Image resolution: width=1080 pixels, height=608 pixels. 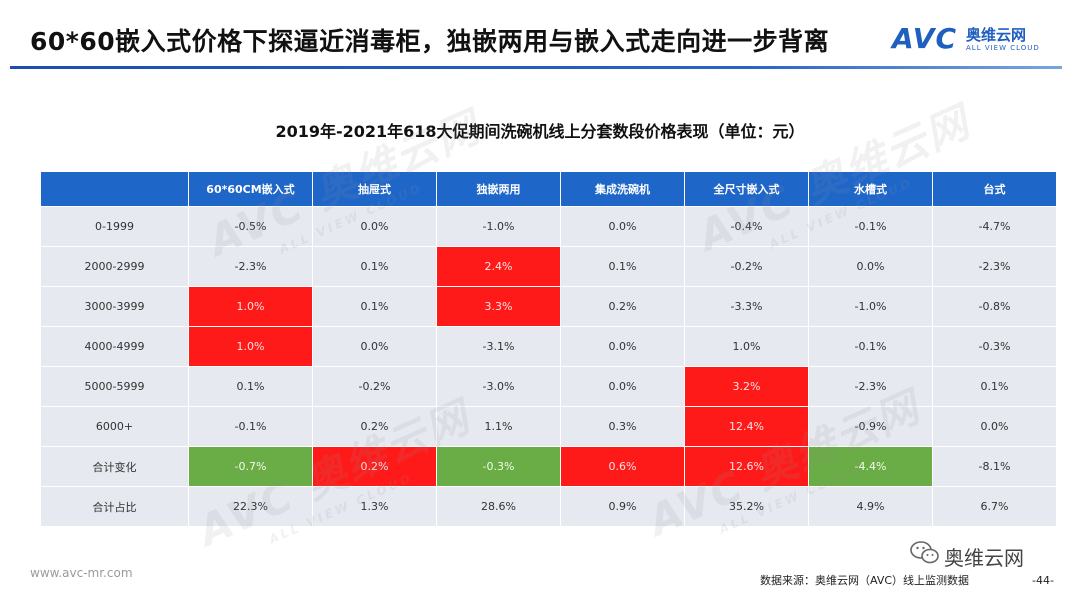 I want to click on table-cell: 0.9%, so click(x=622, y=506).